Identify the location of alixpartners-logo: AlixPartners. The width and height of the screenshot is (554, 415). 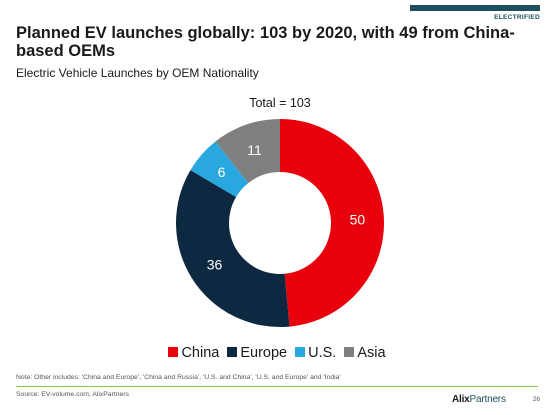
(479, 399).